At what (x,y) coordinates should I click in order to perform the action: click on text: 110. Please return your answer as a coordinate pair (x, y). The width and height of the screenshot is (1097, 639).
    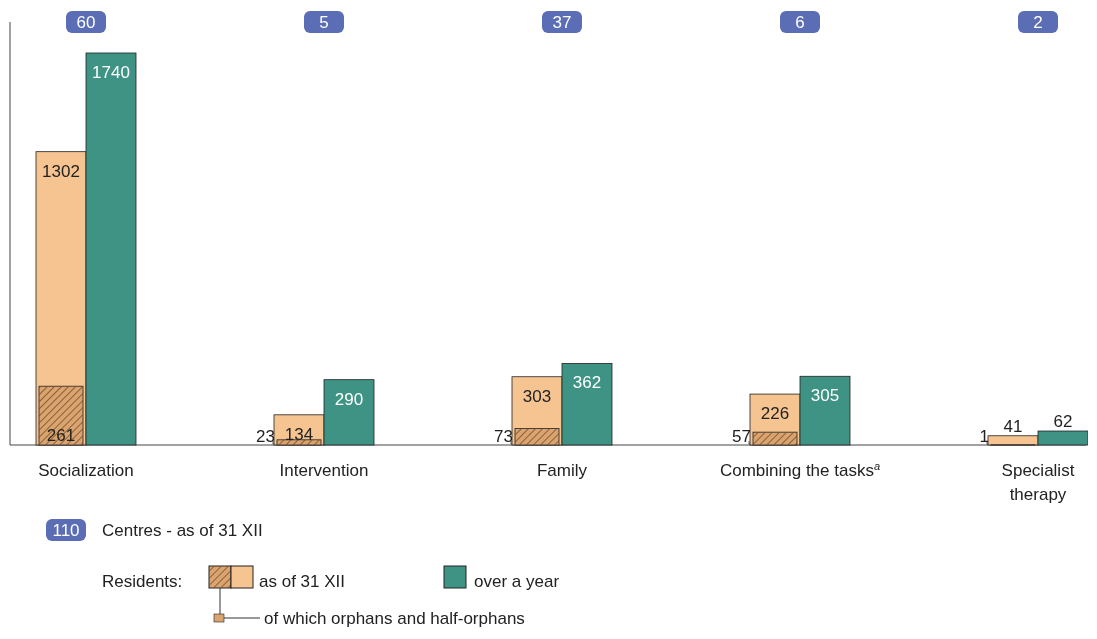
    Looking at the image, I should click on (66, 530).